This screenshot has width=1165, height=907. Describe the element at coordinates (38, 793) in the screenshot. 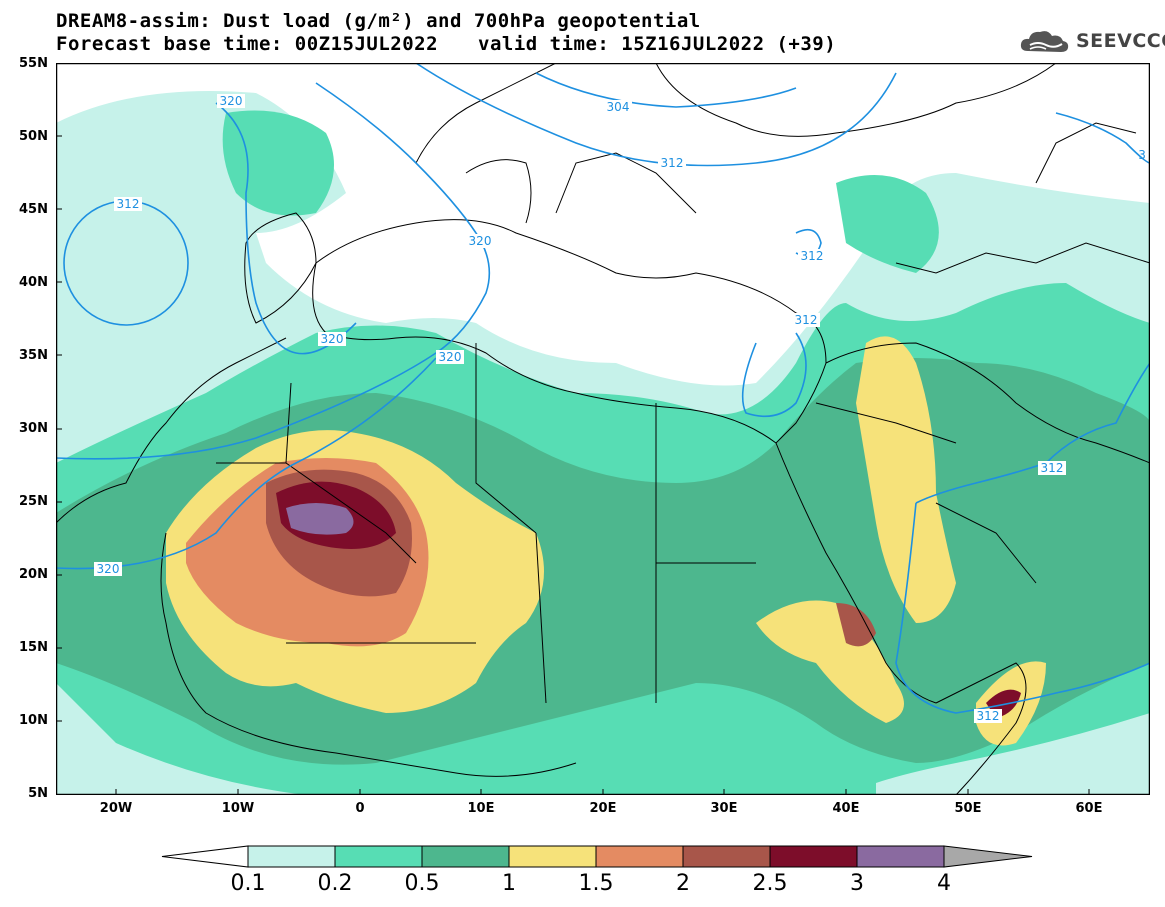

I see `lat-label: 5N` at that location.